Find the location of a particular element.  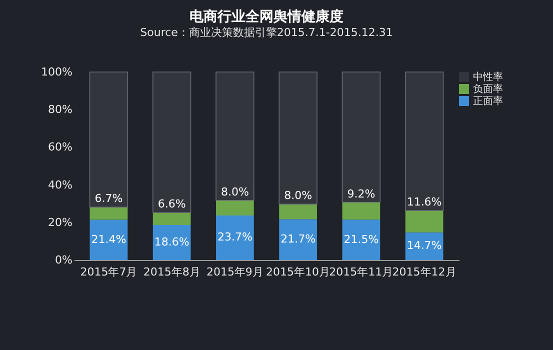

x-tick-label: 2015年10月 is located at coordinates (298, 272).